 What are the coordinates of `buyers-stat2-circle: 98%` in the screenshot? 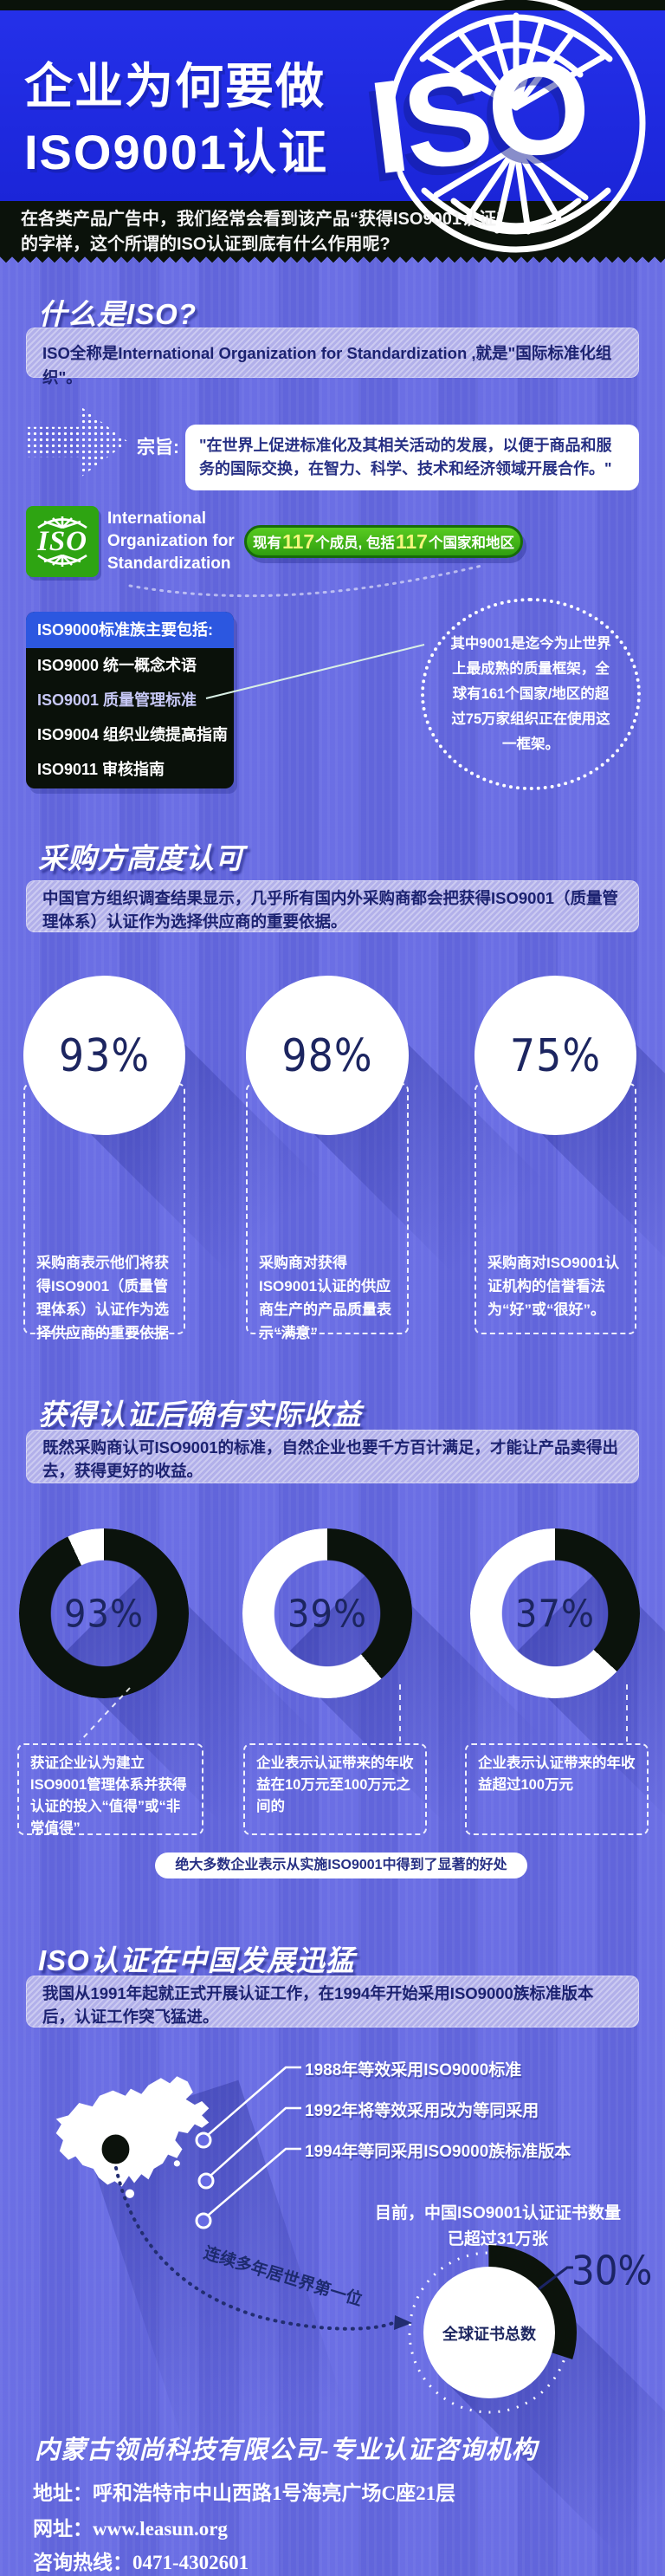 It's located at (327, 1056).